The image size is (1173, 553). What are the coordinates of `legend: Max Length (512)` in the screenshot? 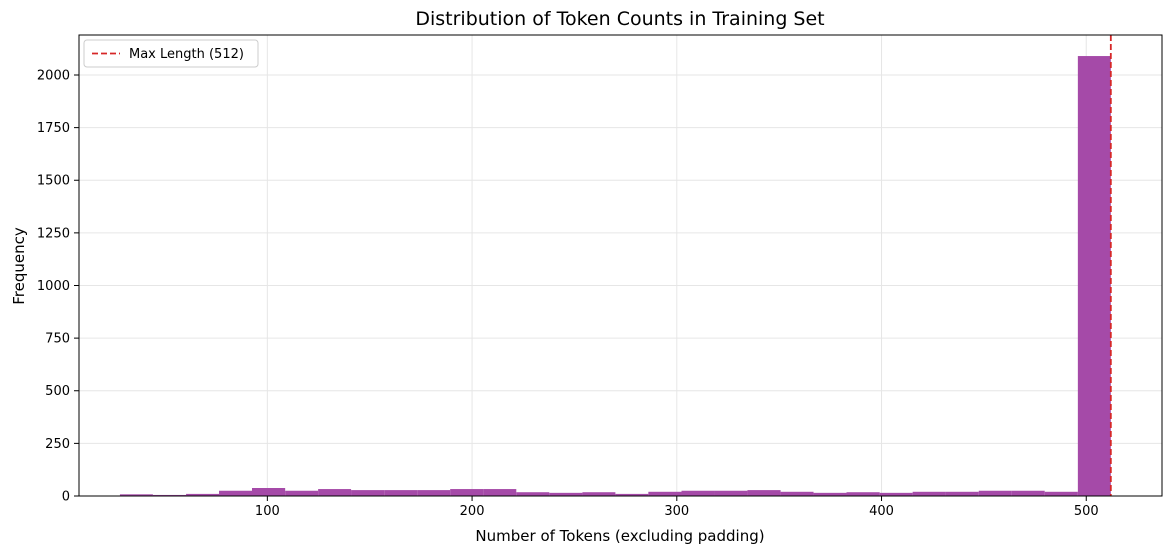 It's located at (171, 53).